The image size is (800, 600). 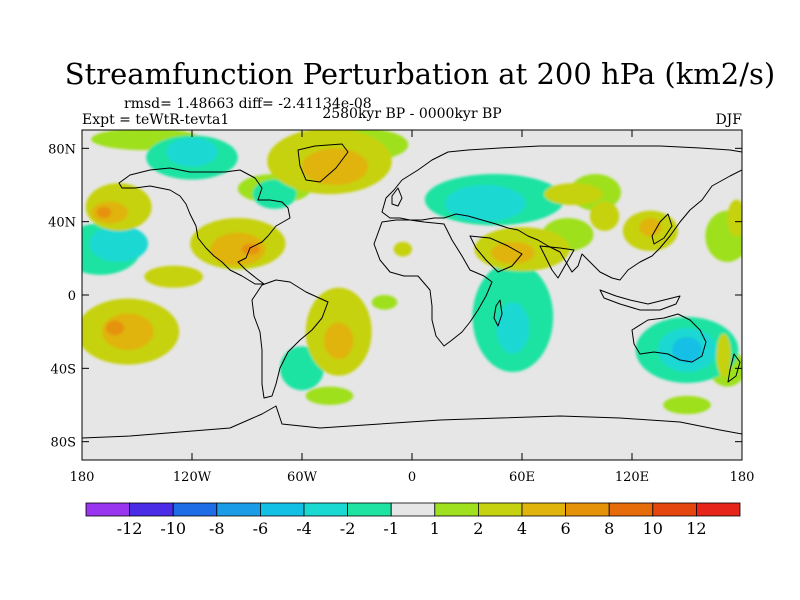 What do you see at coordinates (304, 528) in the screenshot?
I see `colorbar-label: -4` at bounding box center [304, 528].